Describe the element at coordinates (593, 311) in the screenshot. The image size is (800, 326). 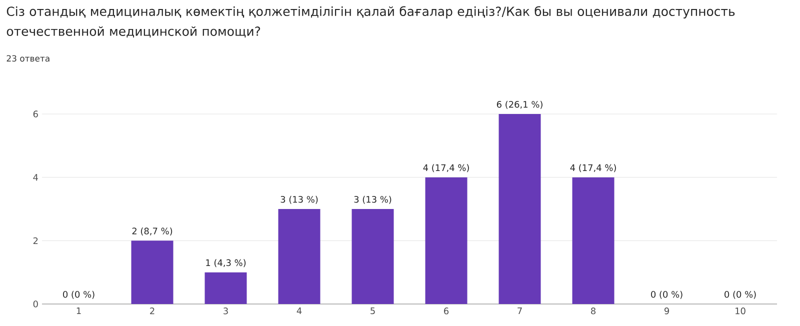
I see `x-tick-label: 8` at that location.